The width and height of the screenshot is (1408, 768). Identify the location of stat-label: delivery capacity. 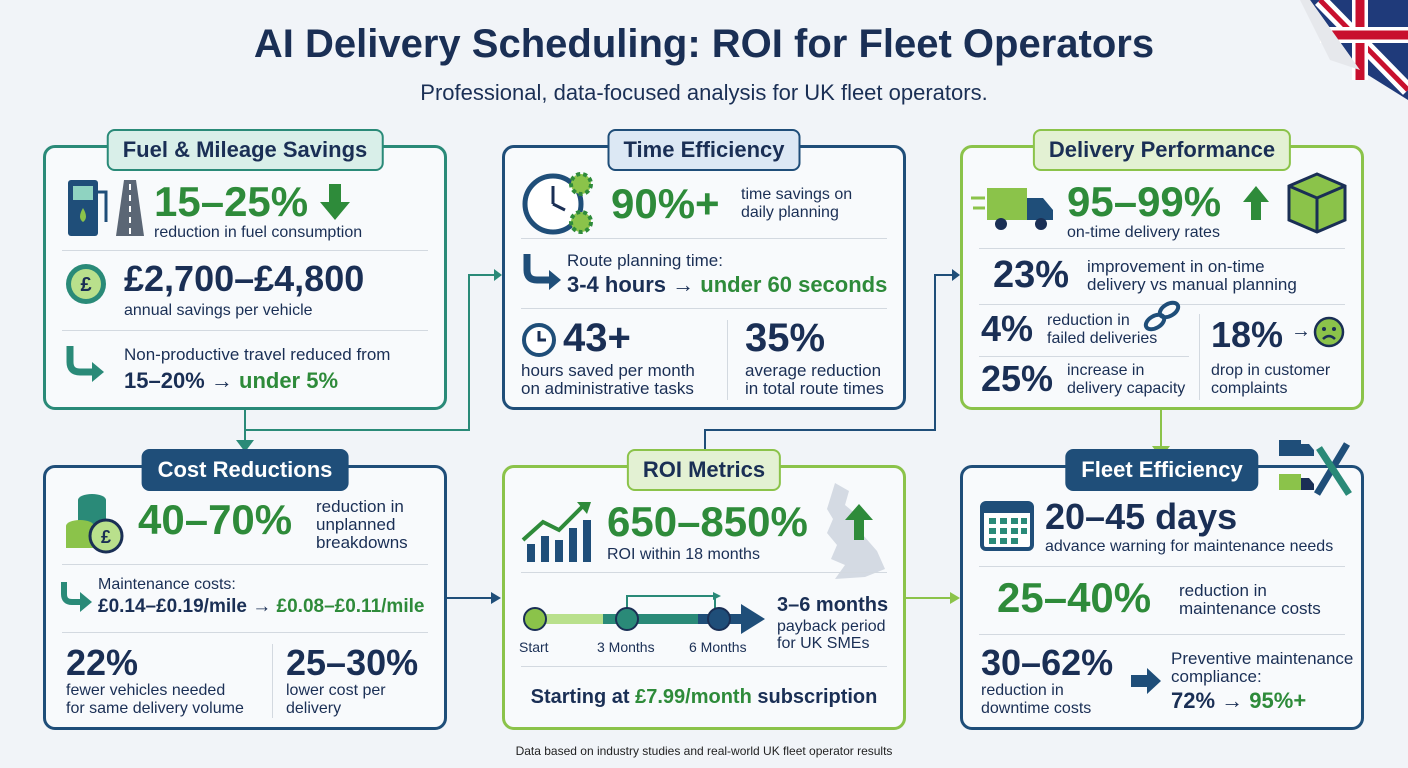
(1126, 388).